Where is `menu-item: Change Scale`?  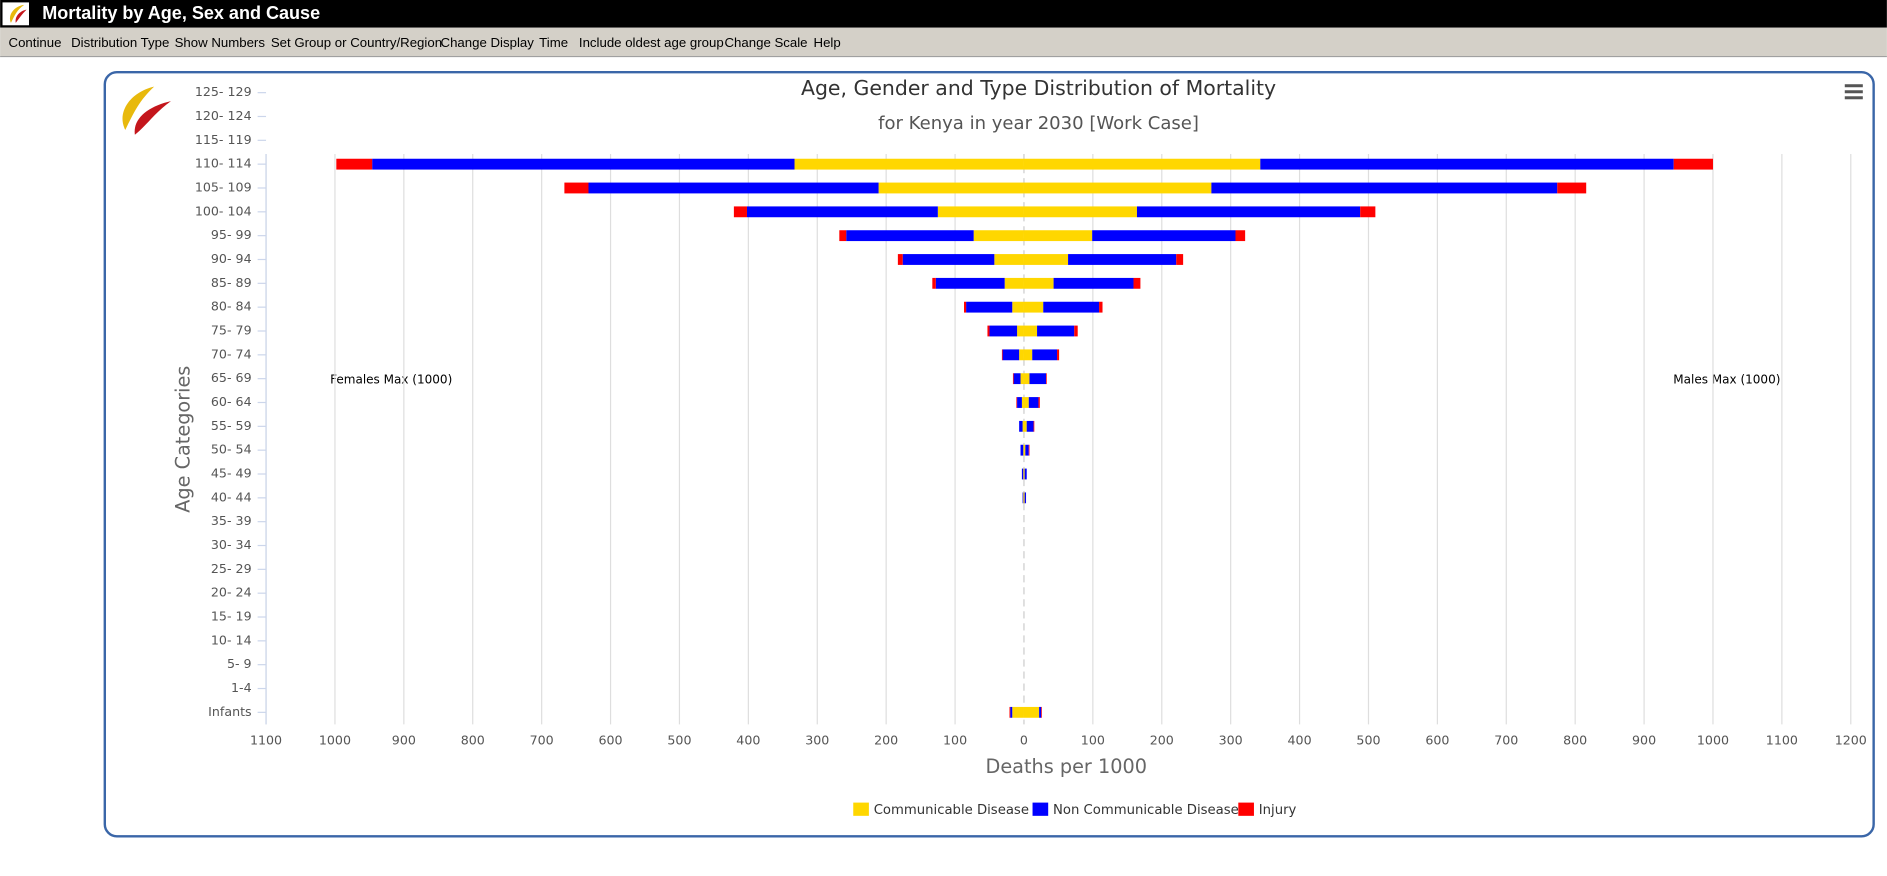 menu-item: Change Scale is located at coordinates (766, 42).